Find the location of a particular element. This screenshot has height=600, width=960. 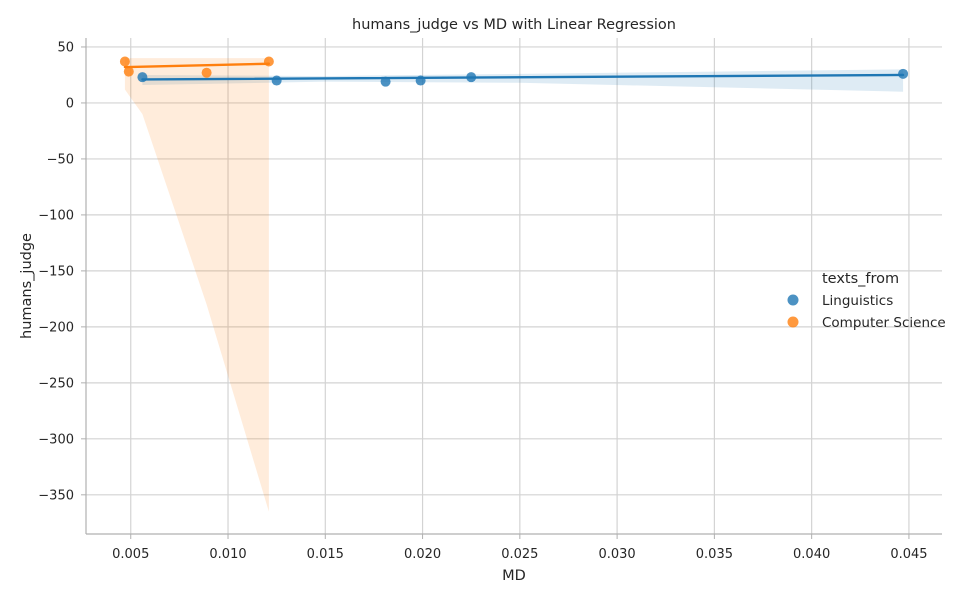

regression-lines is located at coordinates (514, 71).